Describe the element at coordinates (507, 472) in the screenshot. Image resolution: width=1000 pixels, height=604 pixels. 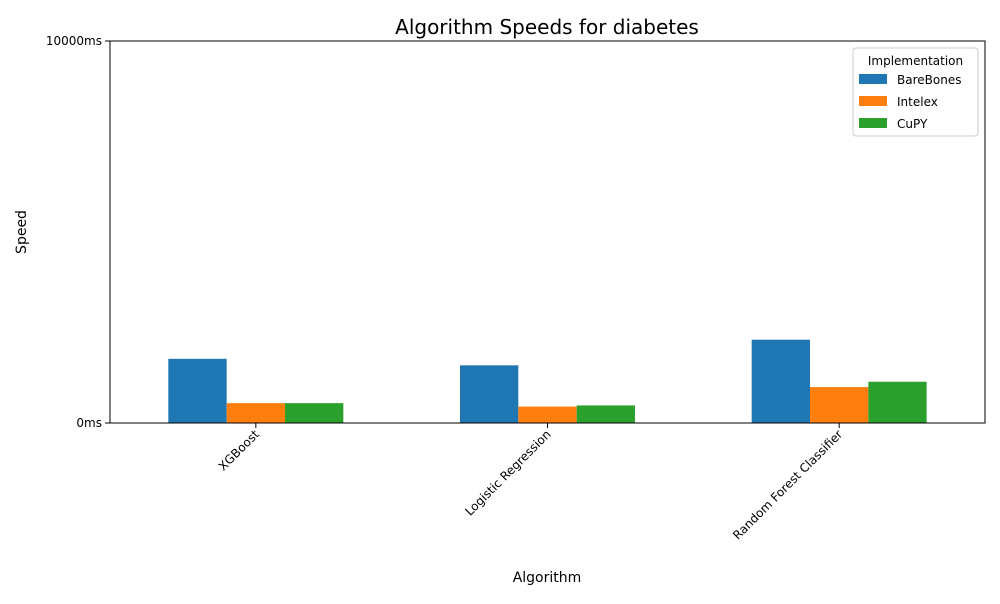
I see `x-tick-label-1: Logistic Regression` at that location.